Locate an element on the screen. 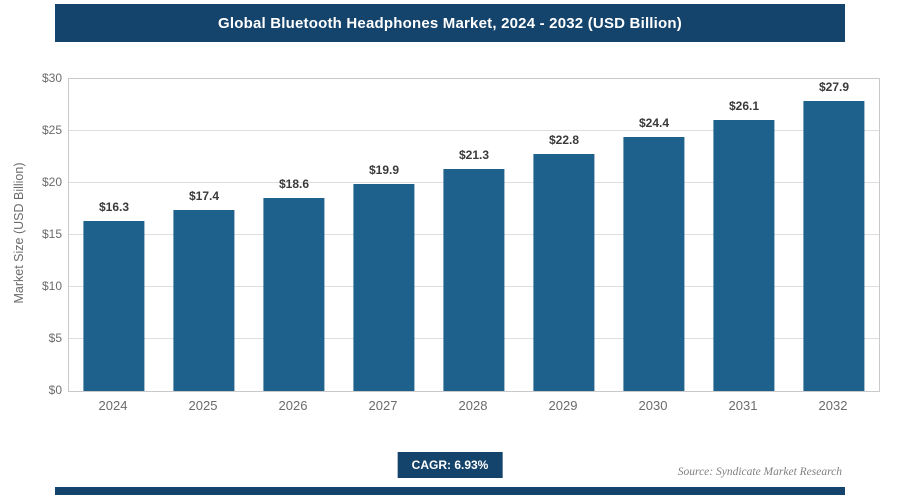 This screenshot has height=500, width=900. bar-value-label: $19.9 is located at coordinates (384, 170).